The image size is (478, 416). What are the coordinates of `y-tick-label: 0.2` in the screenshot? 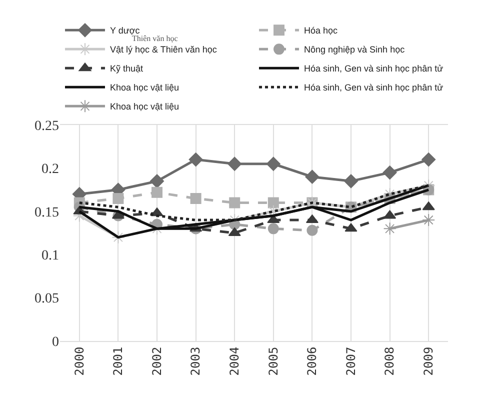 It's located at (50, 170).